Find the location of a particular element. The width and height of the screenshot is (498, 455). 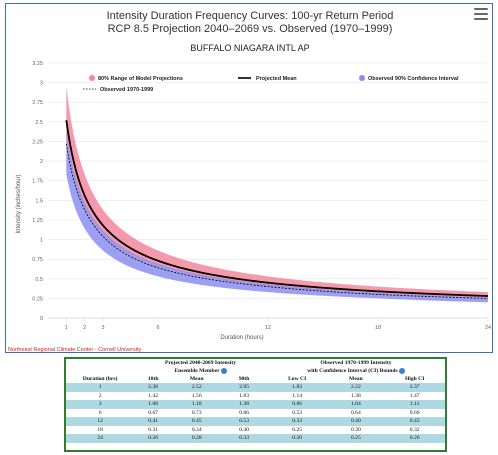

y-tick-label: 3 is located at coordinates (41, 84).